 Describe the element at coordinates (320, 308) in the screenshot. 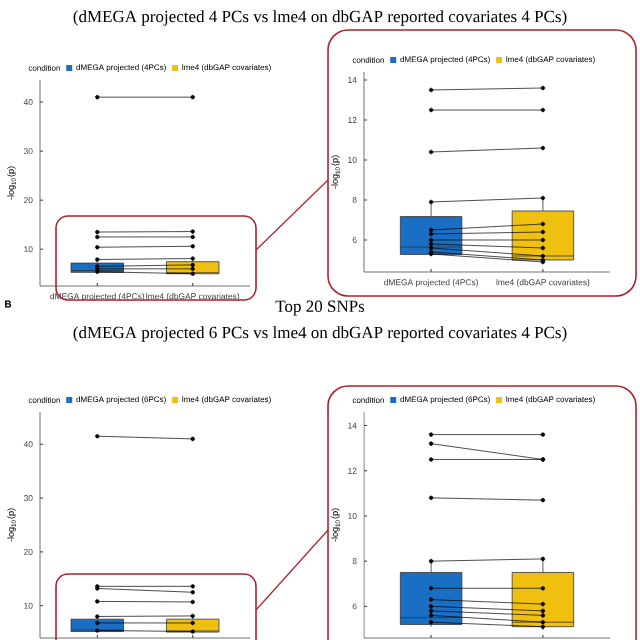

I see `text: Top 20 SNPs` at that location.